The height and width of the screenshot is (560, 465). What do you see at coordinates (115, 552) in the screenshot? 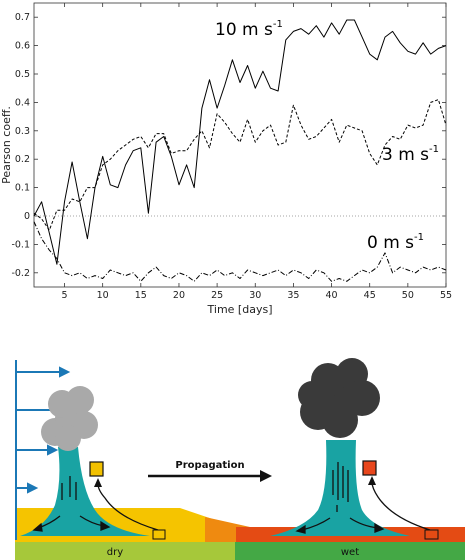
I see `dry-label: dry` at bounding box center [115, 552].